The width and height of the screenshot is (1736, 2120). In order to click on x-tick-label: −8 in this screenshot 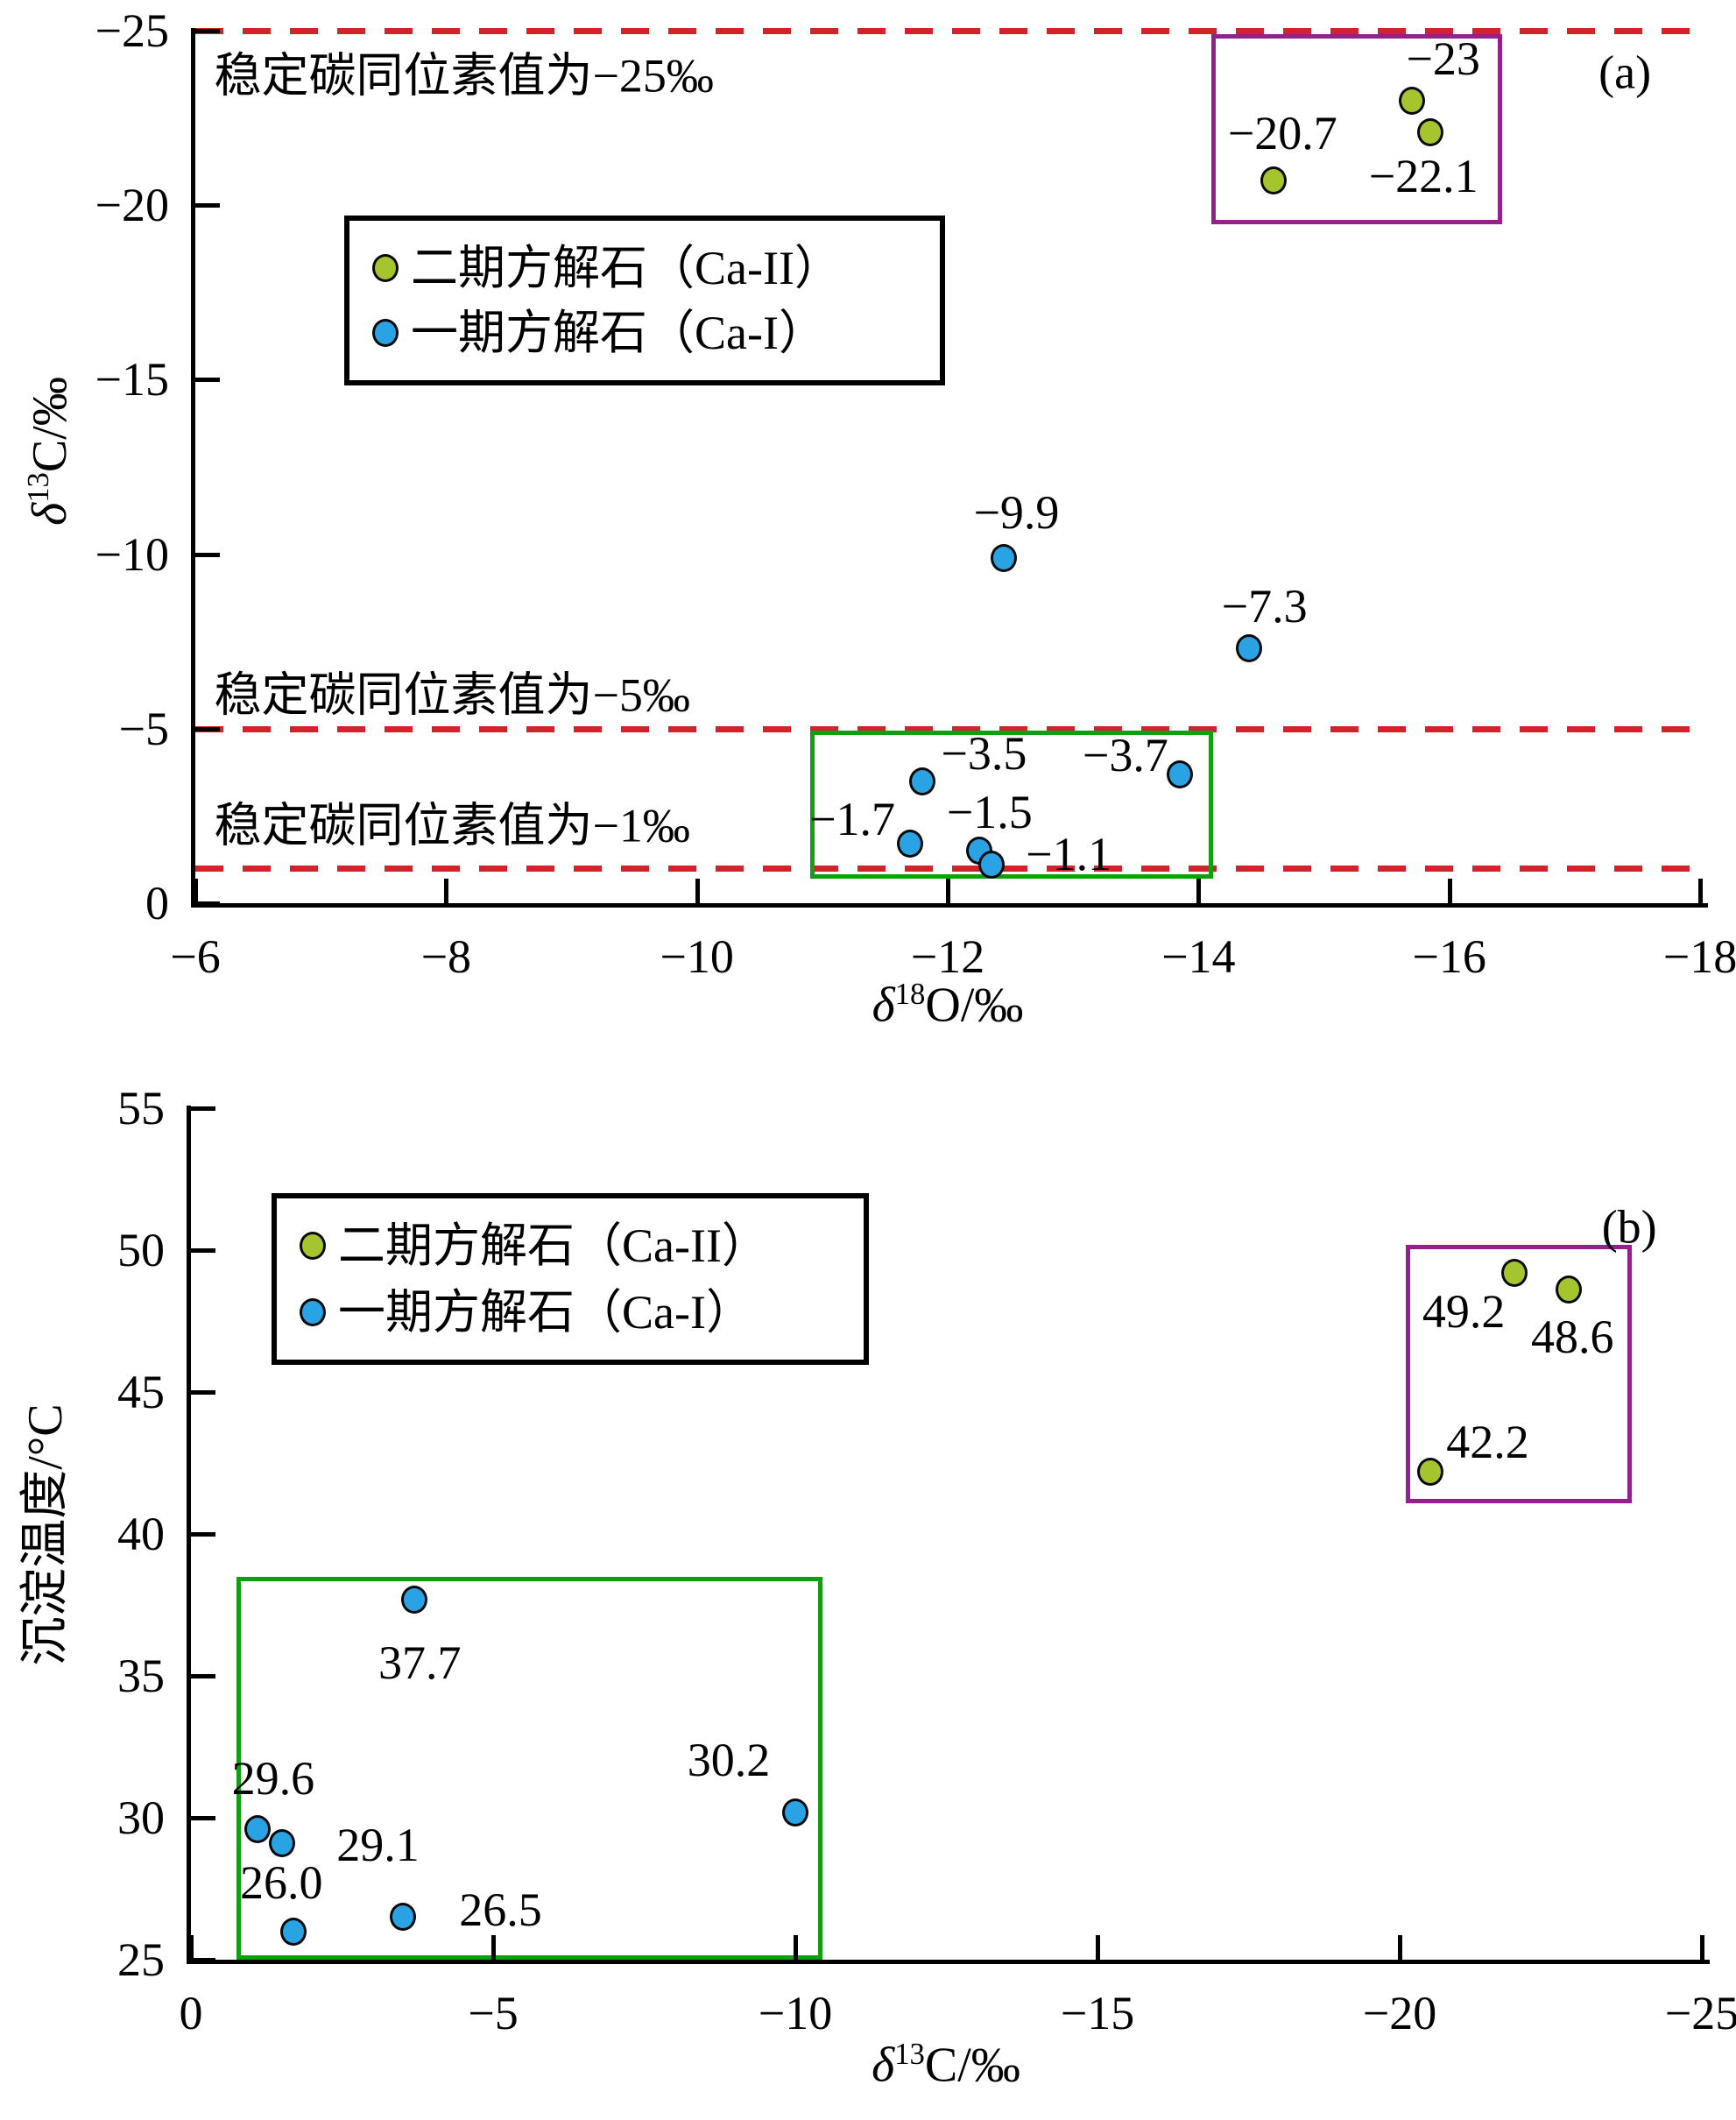, I will do `click(446, 956)`.